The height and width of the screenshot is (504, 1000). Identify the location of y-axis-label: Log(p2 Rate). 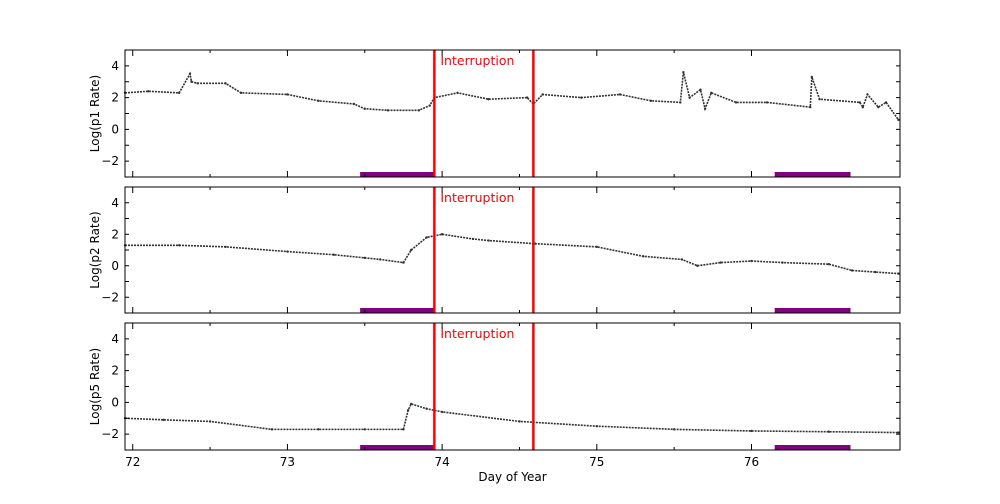
(95, 249).